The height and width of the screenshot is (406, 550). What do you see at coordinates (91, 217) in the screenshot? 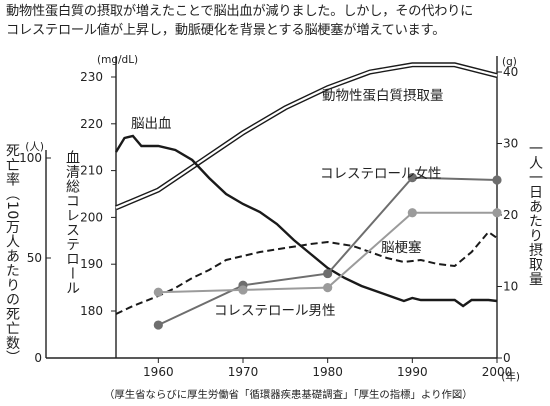
I see `cholesterol-tick-label: 200` at bounding box center [91, 217].